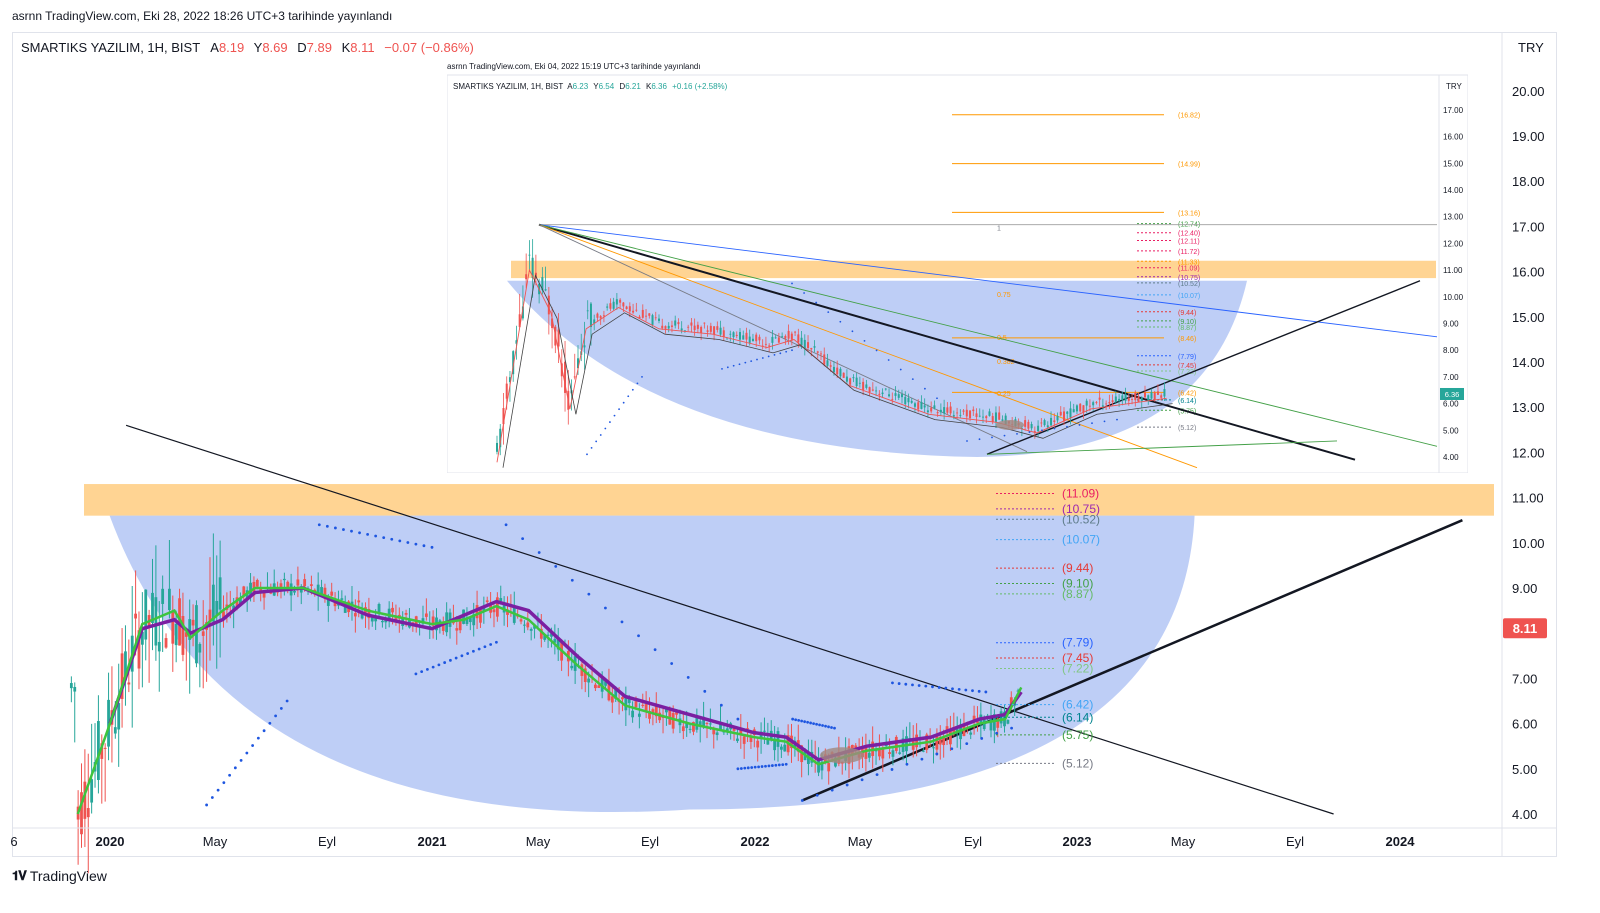 This screenshot has height=913, width=1600. I want to click on x-tick-label: 2022, so click(755, 841).